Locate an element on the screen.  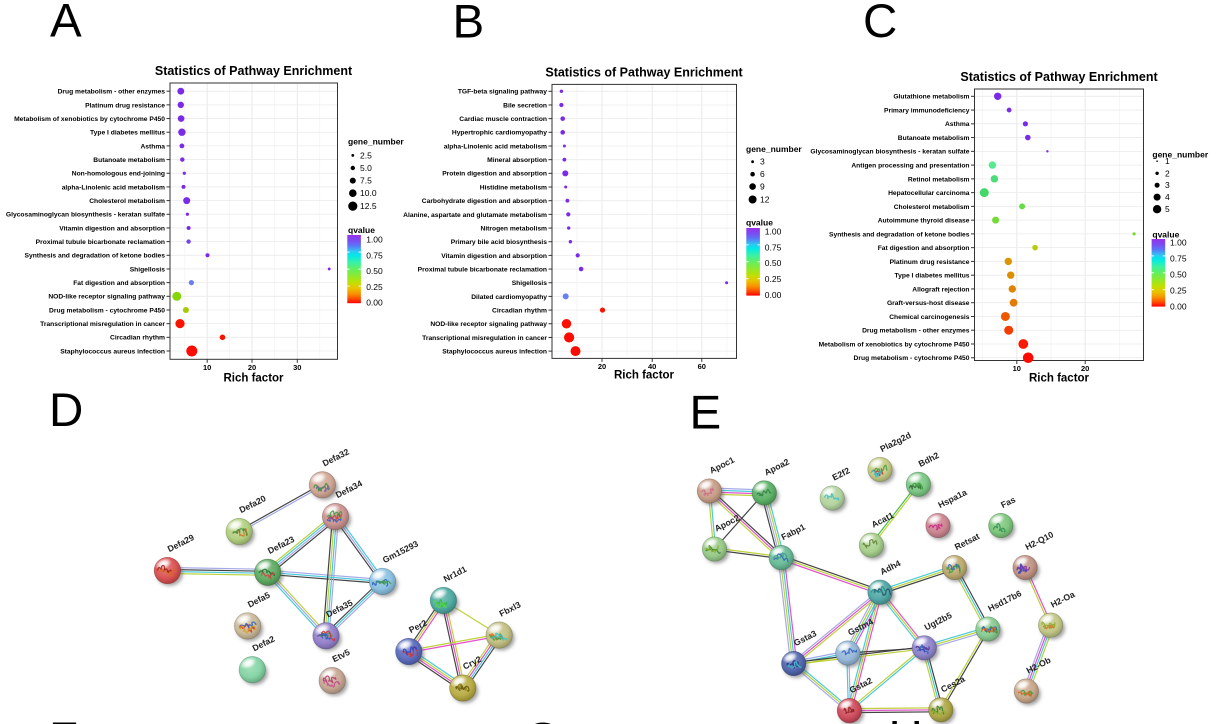
svg-text: 1 is located at coordinates (1167, 161).